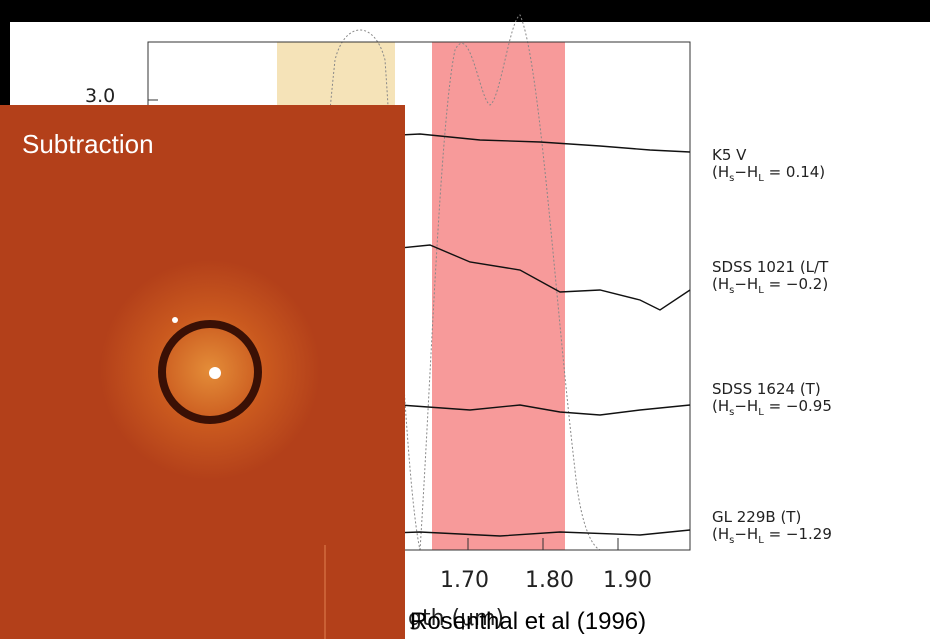 The height and width of the screenshot is (639, 930). Describe the element at coordinates (549, 580) in the screenshot. I see `x-tick-label: 1.80` at that location.